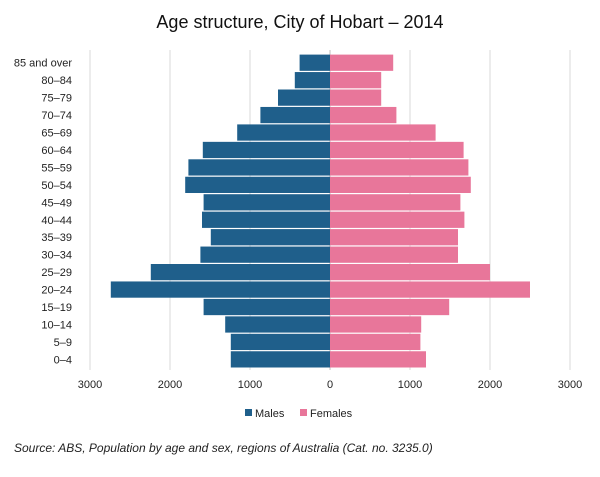 The width and height of the screenshot is (600, 477). Describe the element at coordinates (43, 64) in the screenshot. I see `age-group-label: 85 and over` at that location.